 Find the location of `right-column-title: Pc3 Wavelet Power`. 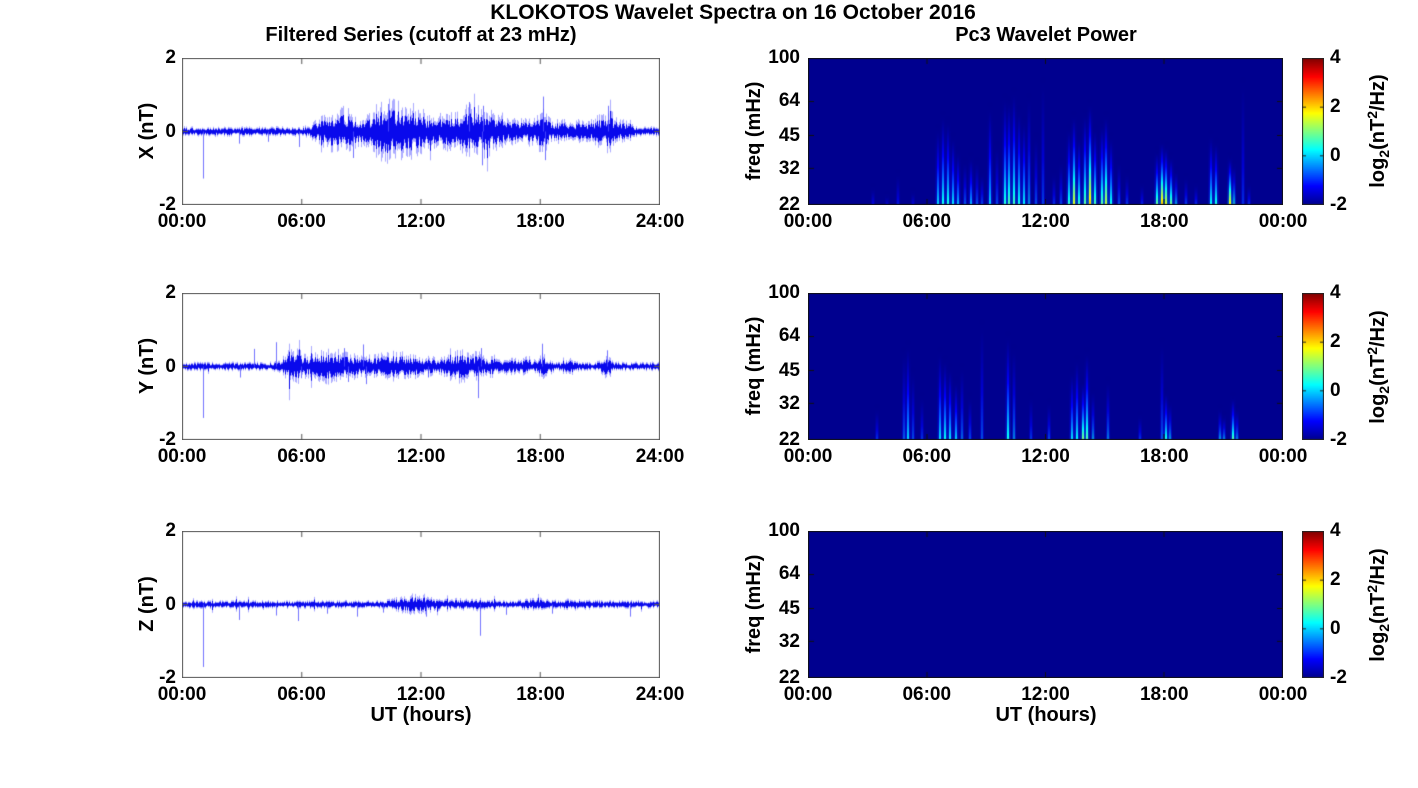

right-column-title: Pc3 Wavelet Power is located at coordinates (1046, 35).